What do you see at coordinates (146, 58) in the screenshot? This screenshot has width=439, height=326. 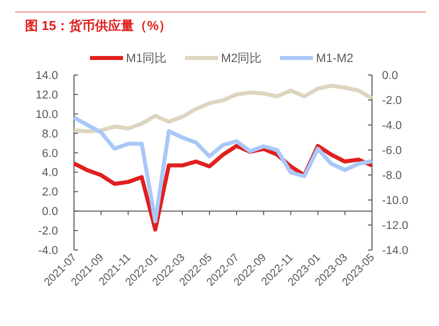 I see `legend-label: M1同比` at bounding box center [146, 58].